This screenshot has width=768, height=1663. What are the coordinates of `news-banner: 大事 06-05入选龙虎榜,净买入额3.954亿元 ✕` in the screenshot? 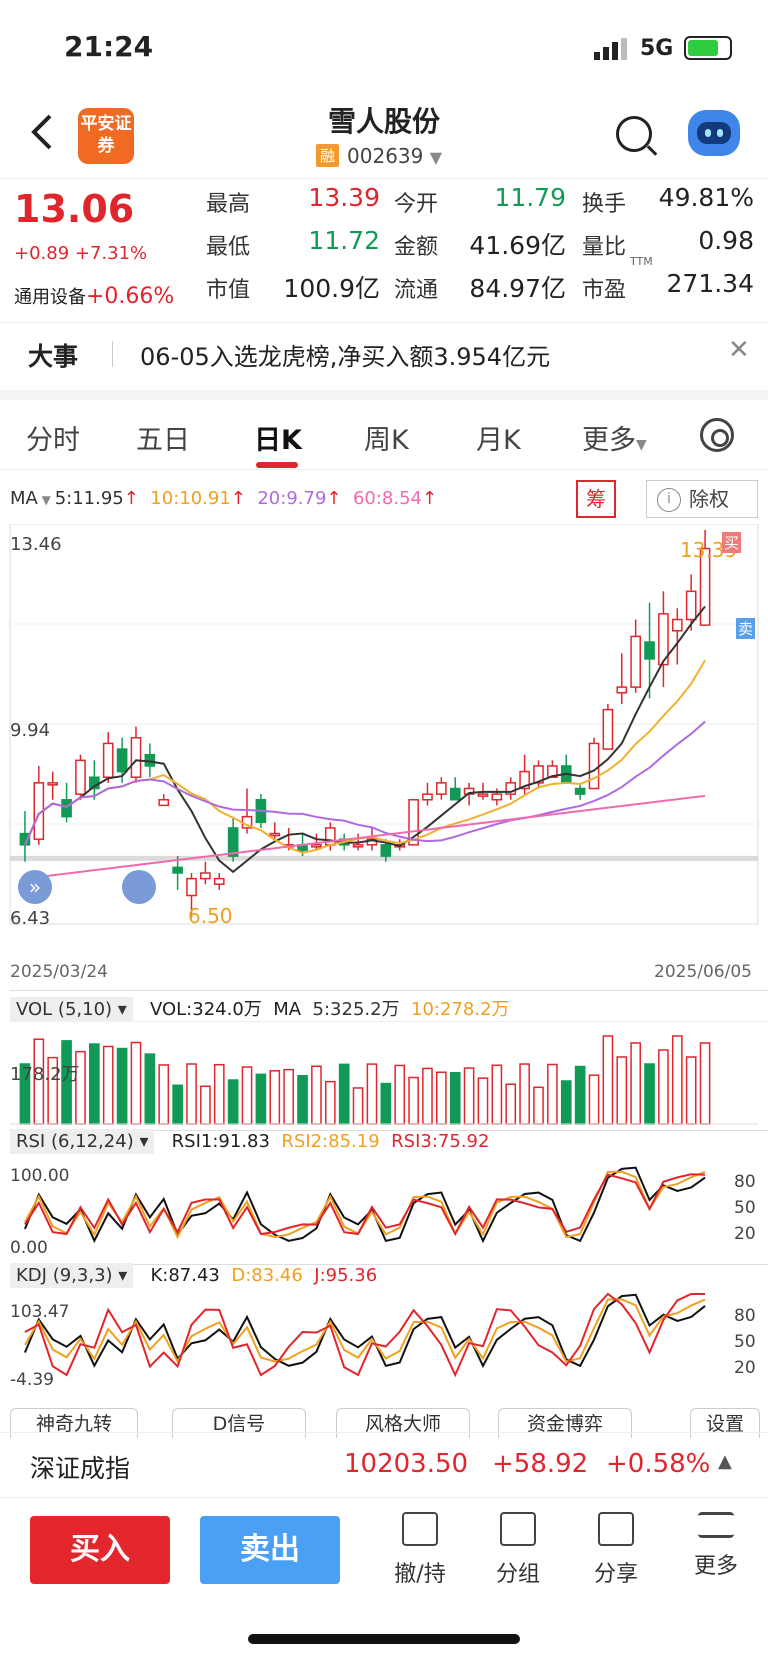 It's located at (384, 352).